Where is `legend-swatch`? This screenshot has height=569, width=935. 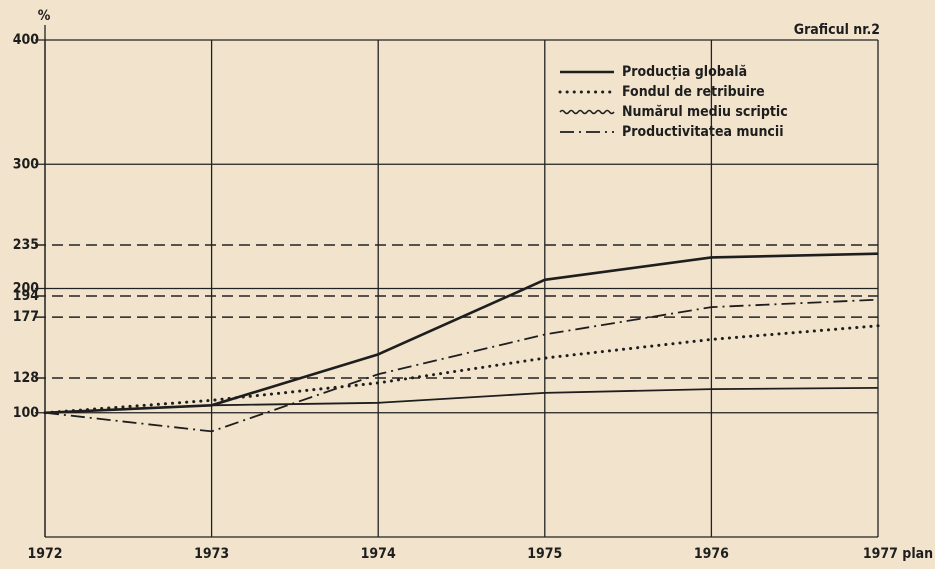 legend-swatch is located at coordinates (587, 112).